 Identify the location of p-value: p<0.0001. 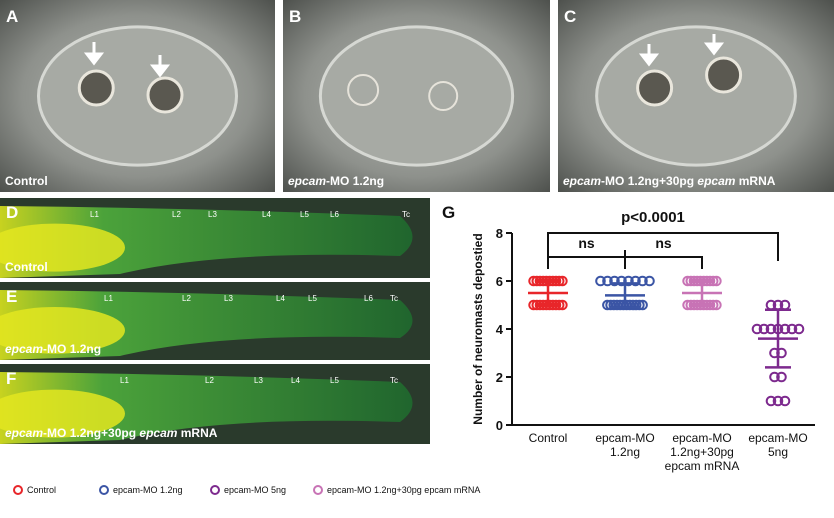
(653, 217).